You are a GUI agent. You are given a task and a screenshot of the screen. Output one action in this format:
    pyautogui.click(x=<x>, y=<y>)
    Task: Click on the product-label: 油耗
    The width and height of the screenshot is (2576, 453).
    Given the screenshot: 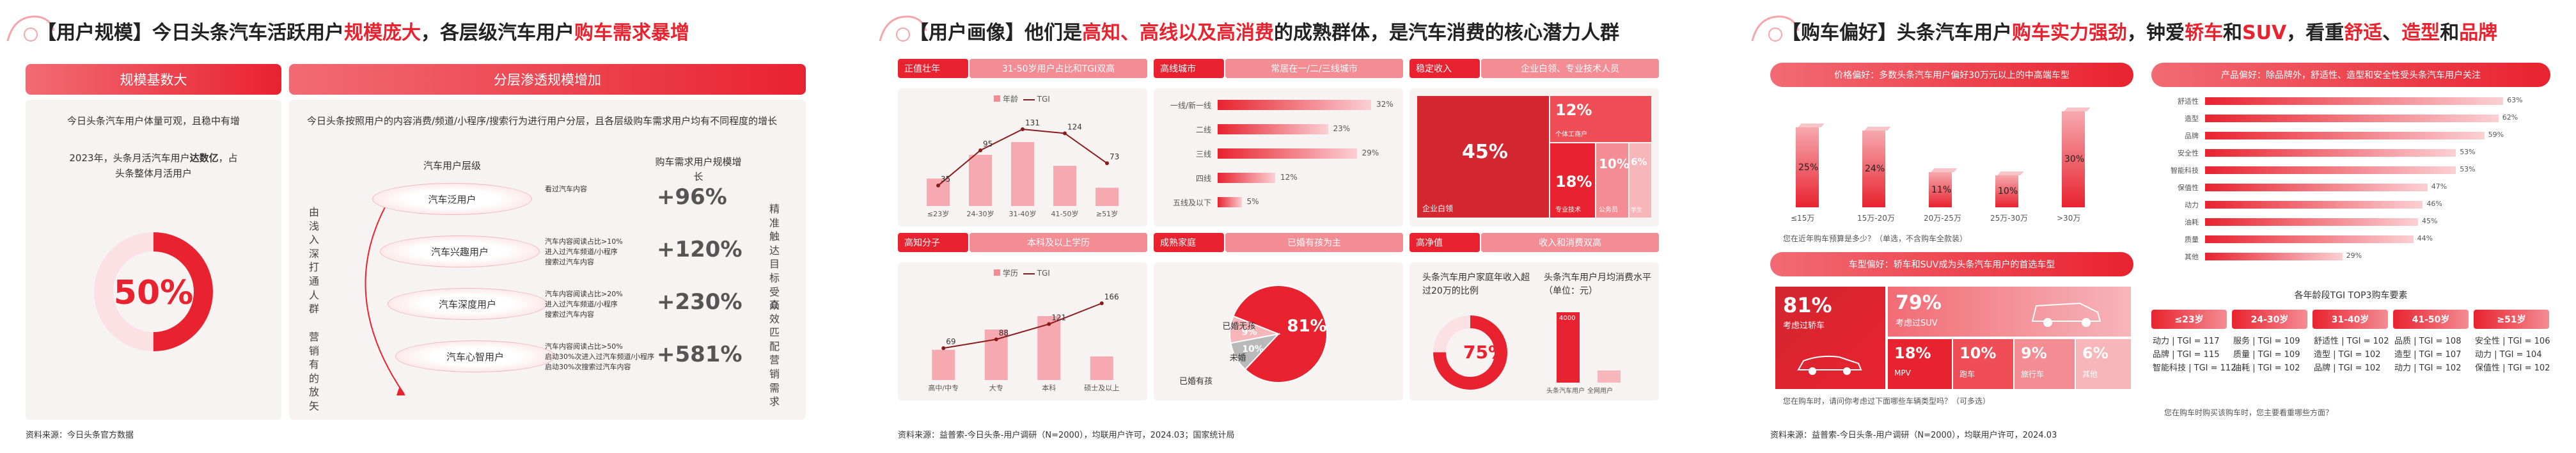 What is the action you would take?
    pyautogui.click(x=2192, y=222)
    